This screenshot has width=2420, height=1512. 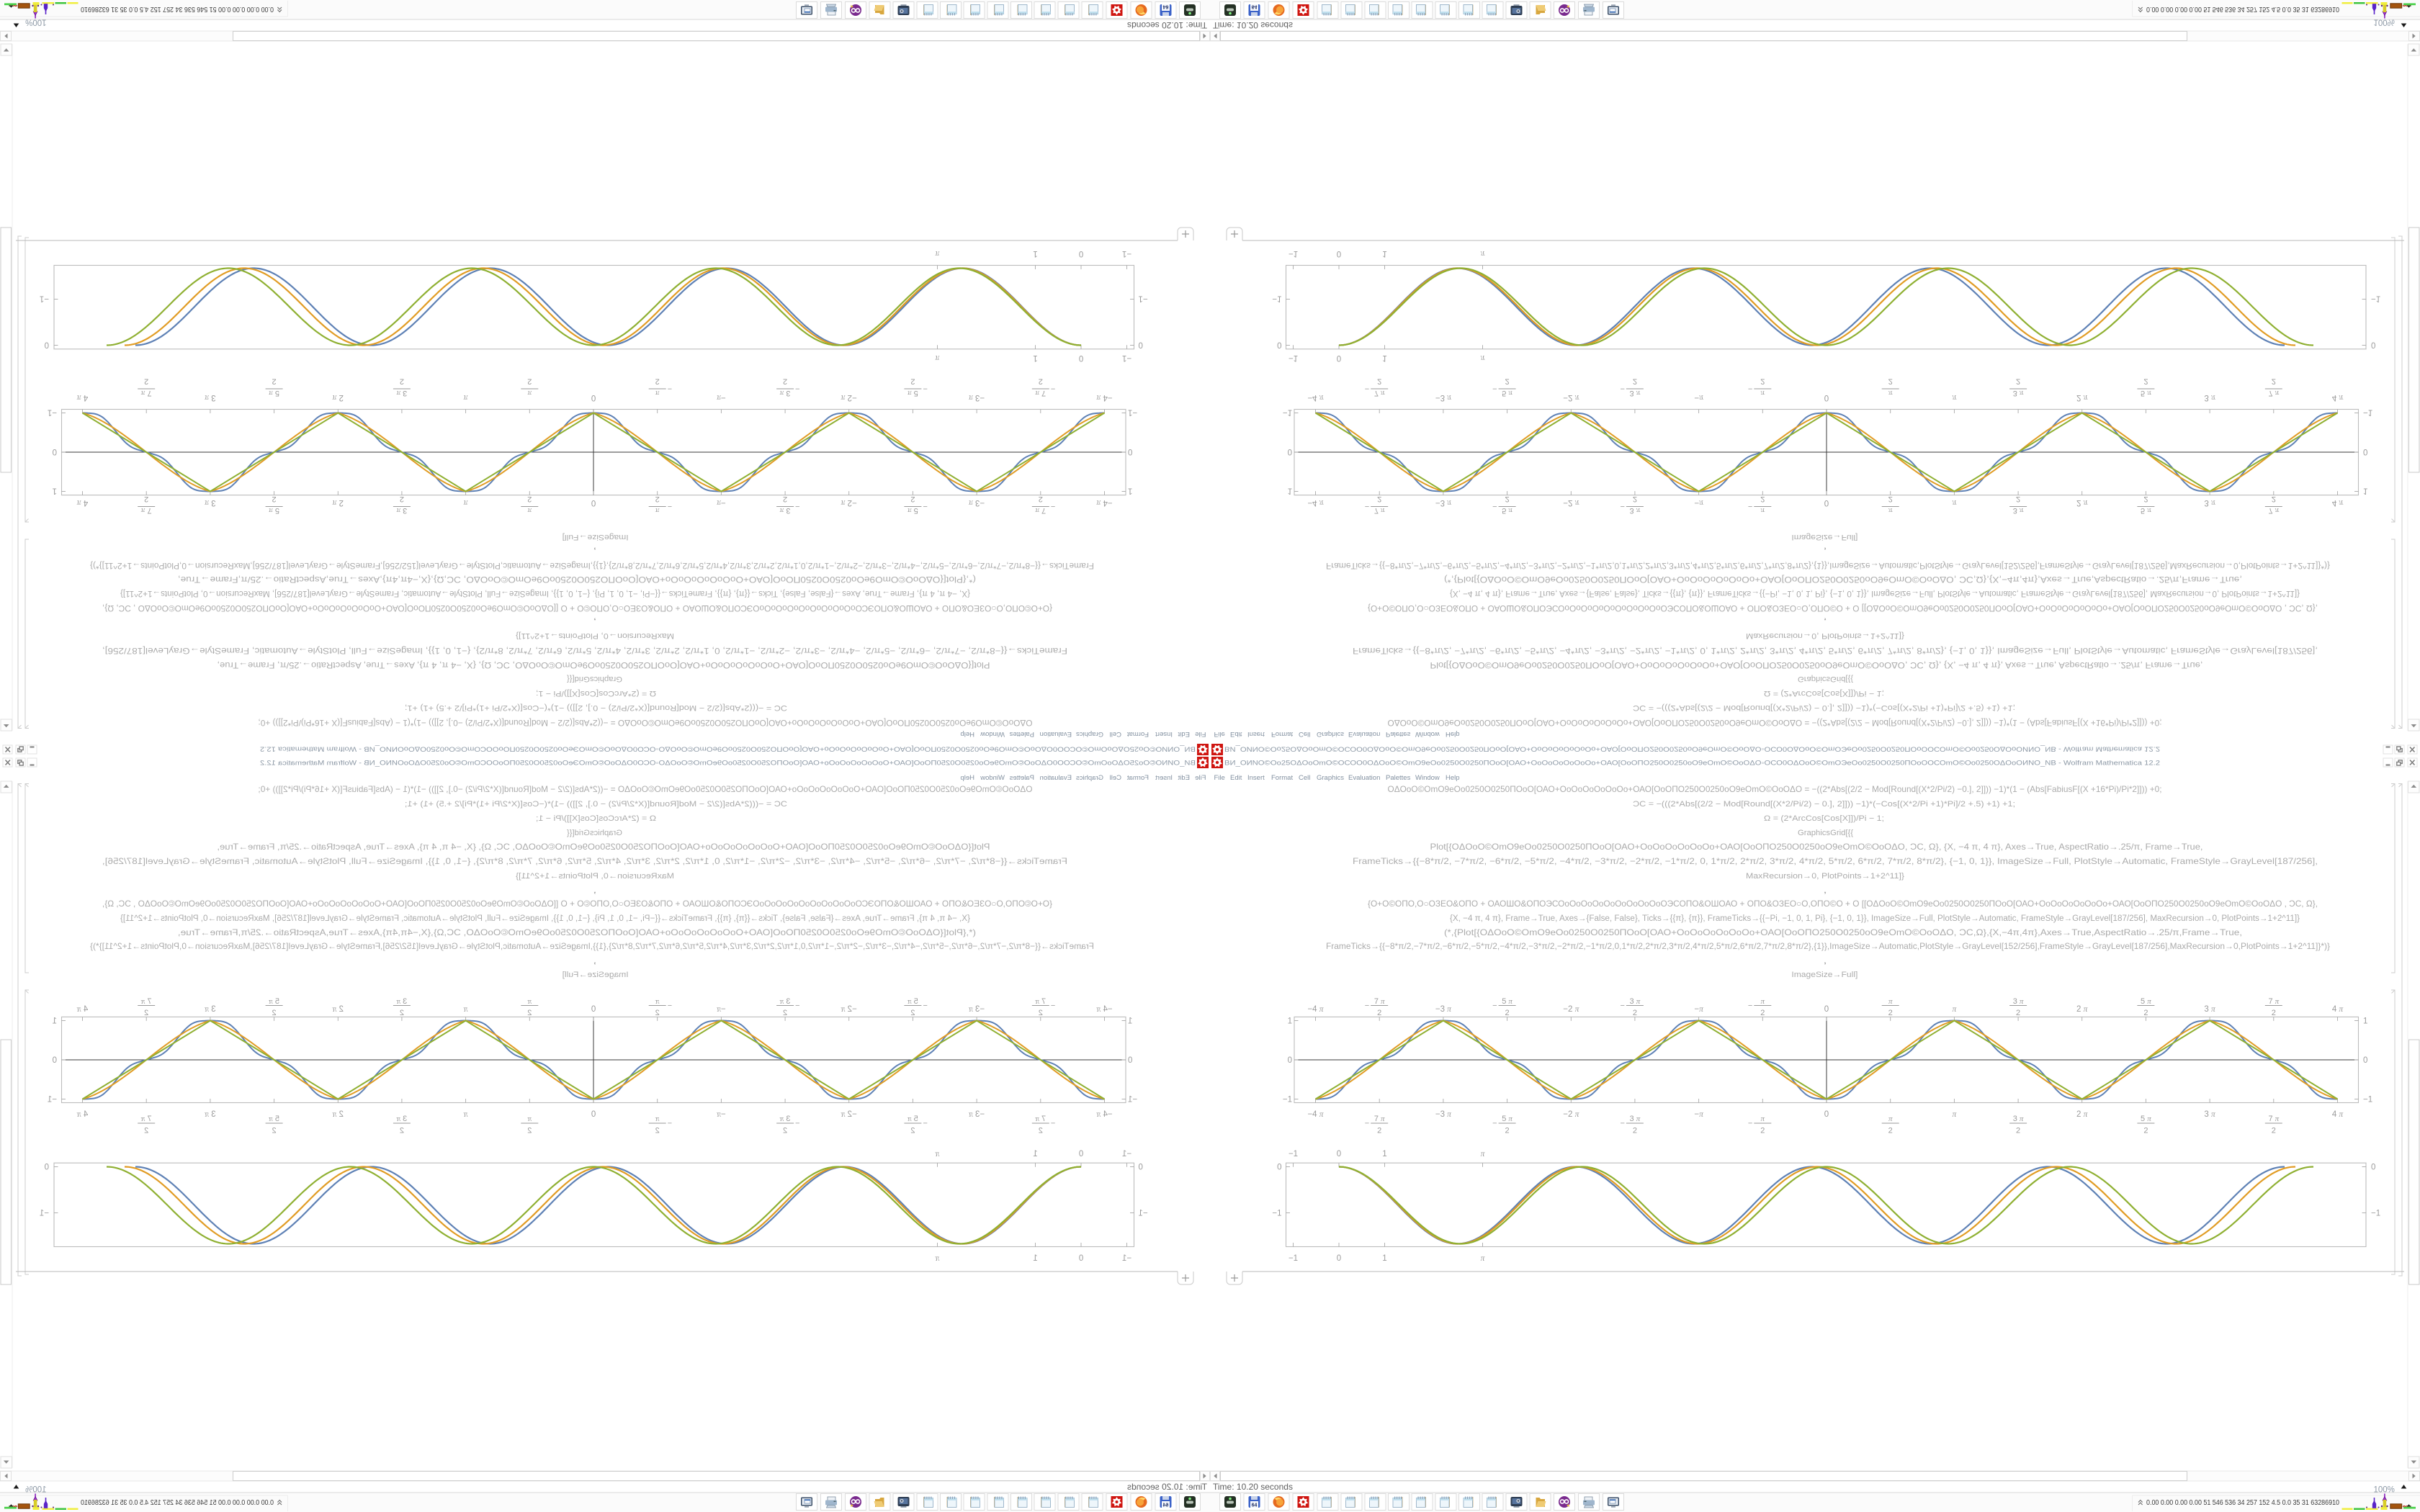 What do you see at coordinates (2338, 502) in the screenshot?
I see `svg-text: 4 π` at bounding box center [2338, 502].